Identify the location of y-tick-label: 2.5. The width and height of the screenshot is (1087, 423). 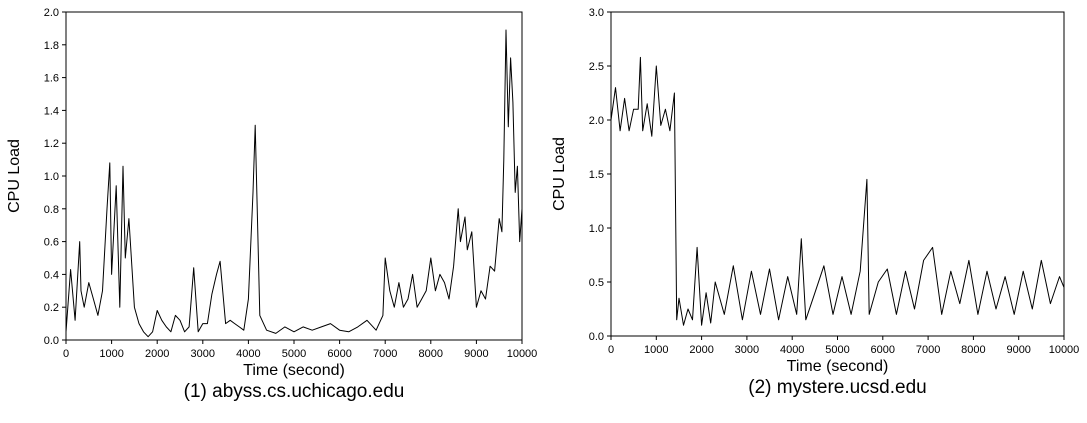
(596, 67).